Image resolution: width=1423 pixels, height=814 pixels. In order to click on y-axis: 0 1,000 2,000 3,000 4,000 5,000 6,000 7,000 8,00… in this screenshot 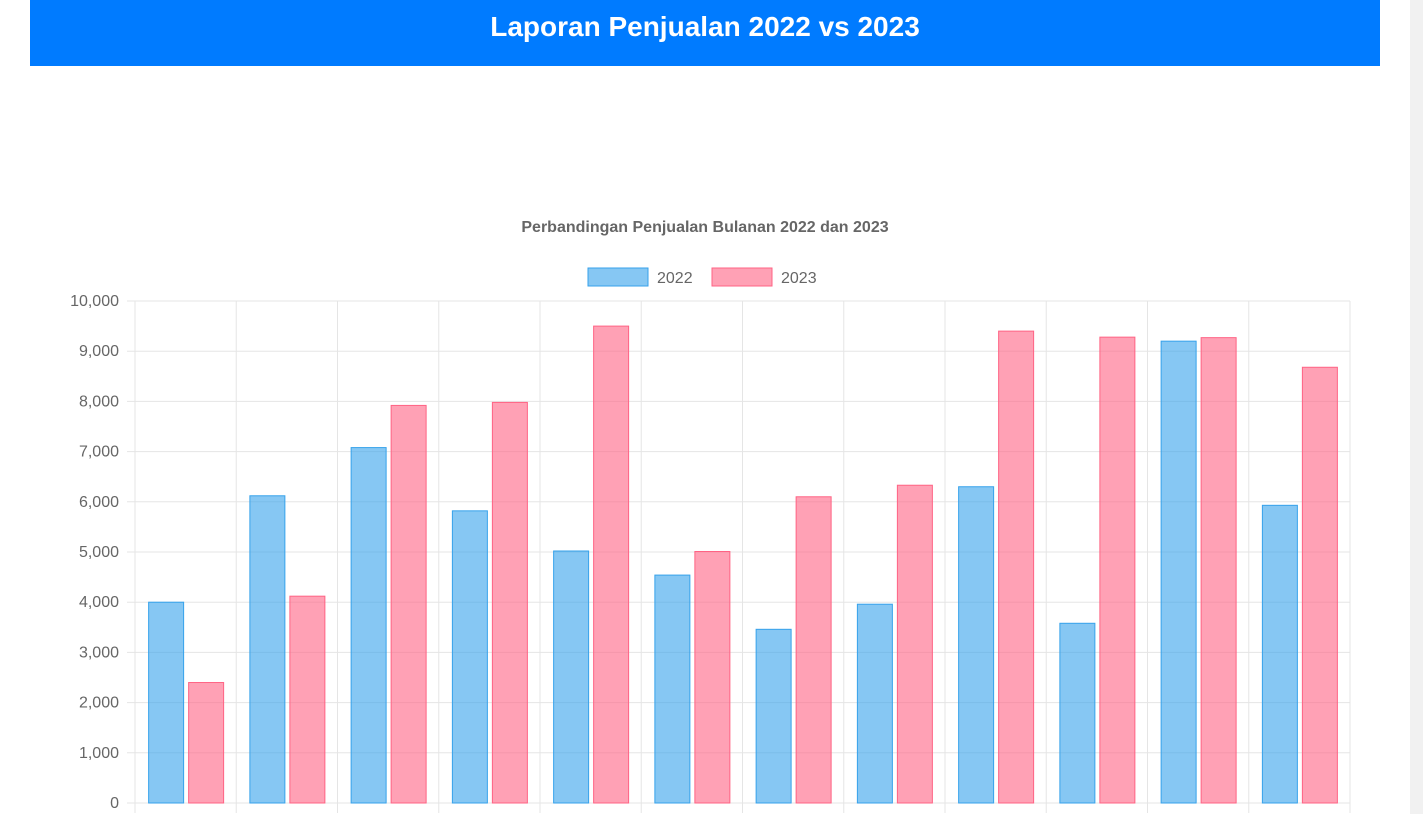, I will do `click(94, 552)`.